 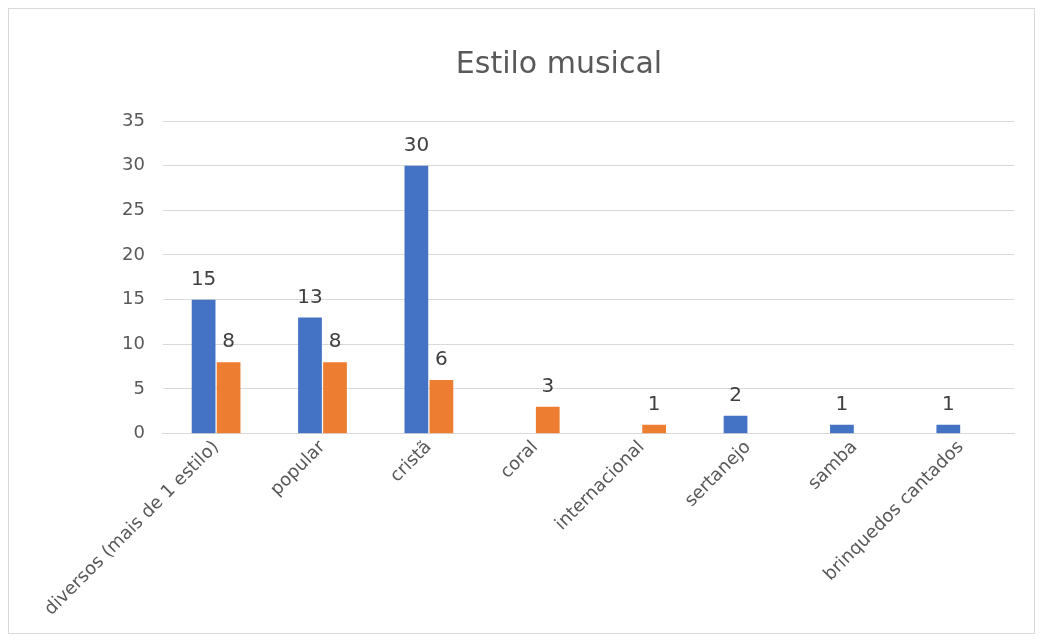 I want to click on y-tick-label: 30, so click(x=133, y=164).